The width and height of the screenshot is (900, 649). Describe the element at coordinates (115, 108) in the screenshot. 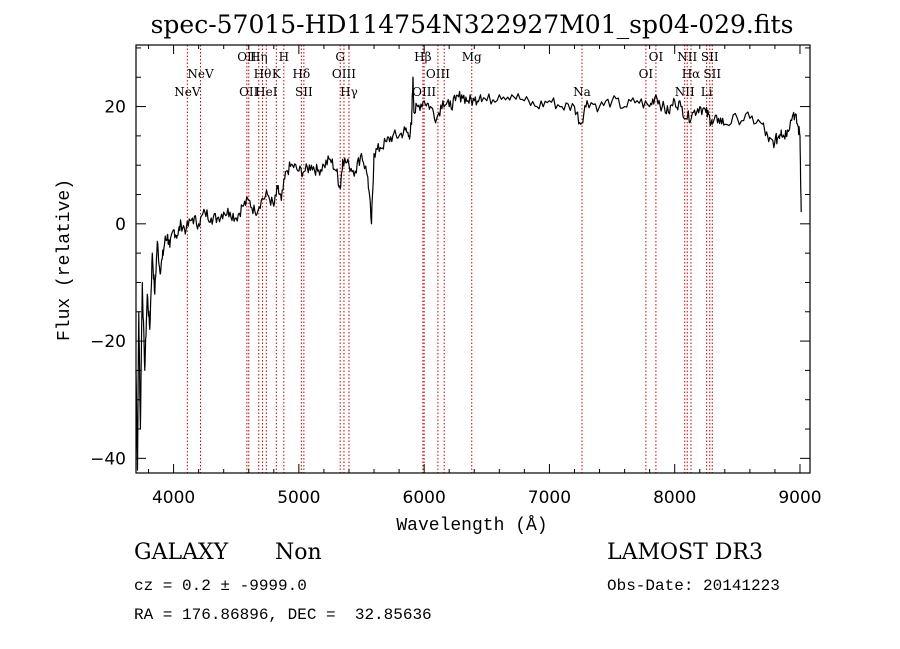

I see `y-tick-label: 20` at that location.